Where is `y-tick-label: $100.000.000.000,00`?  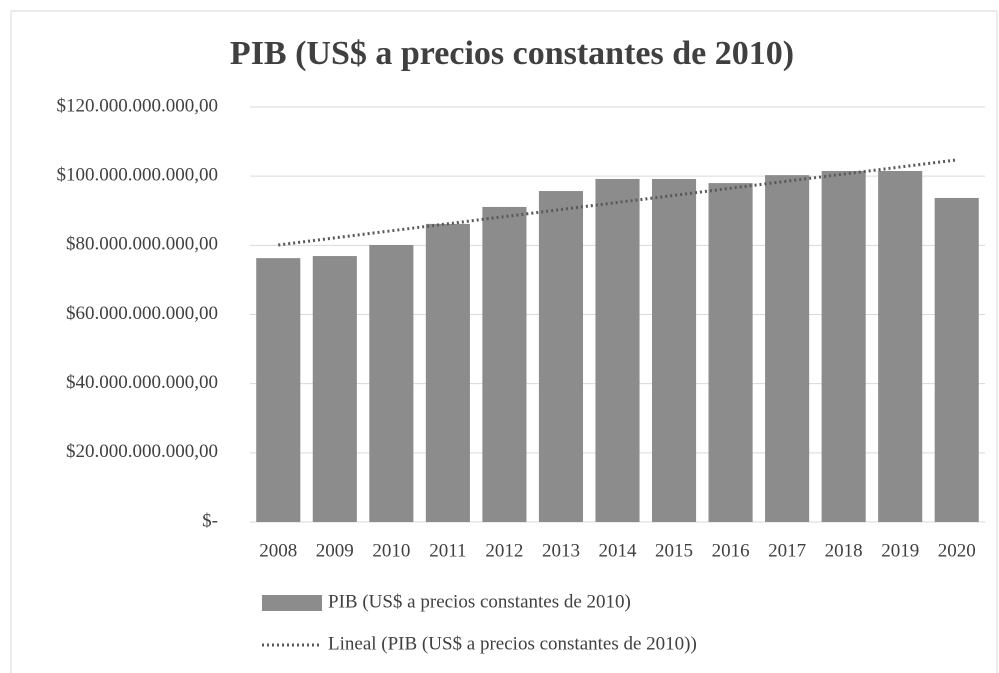
y-tick-label: $100.000.000.000,00 is located at coordinates (138, 175).